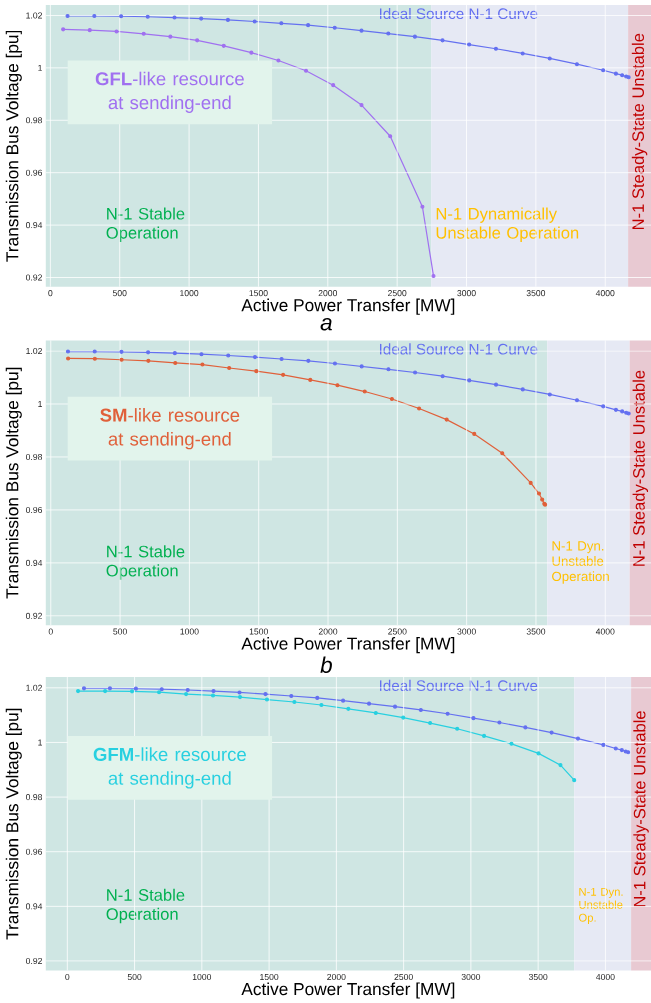 The height and width of the screenshot is (1003, 651). Describe the element at coordinates (326, 324) in the screenshot. I see `text: a` at that location.